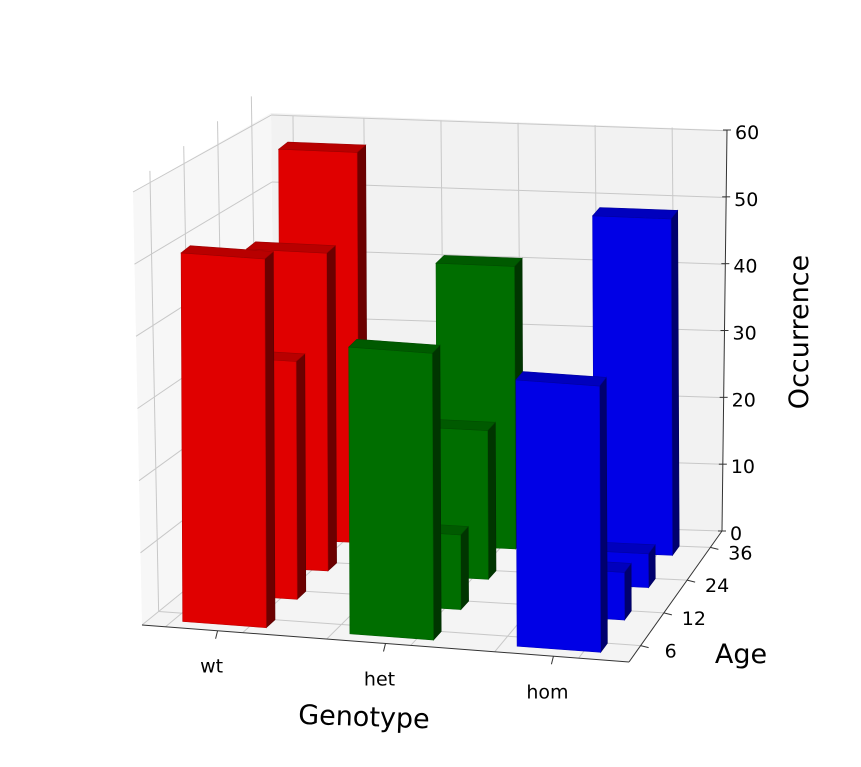 This screenshot has width=861, height=767. Describe the element at coordinates (379, 680) in the screenshot. I see `x-tick-label: het` at that location.